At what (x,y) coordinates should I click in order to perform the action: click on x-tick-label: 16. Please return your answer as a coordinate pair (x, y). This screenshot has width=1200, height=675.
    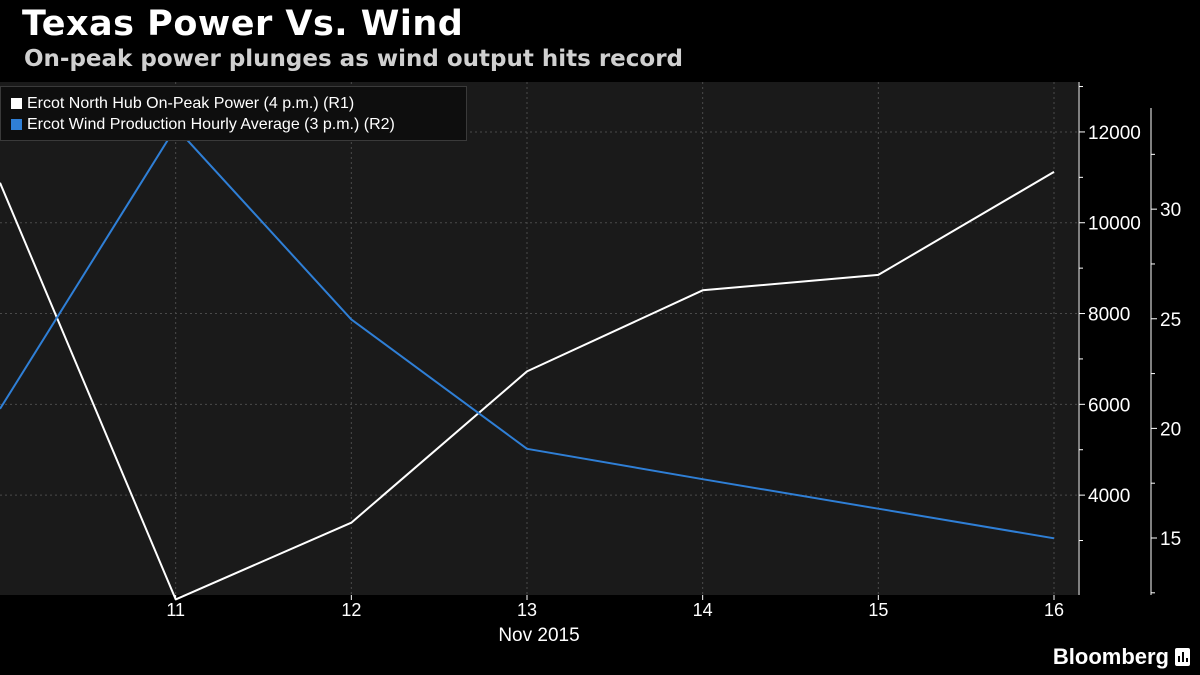
    Looking at the image, I should click on (1054, 610).